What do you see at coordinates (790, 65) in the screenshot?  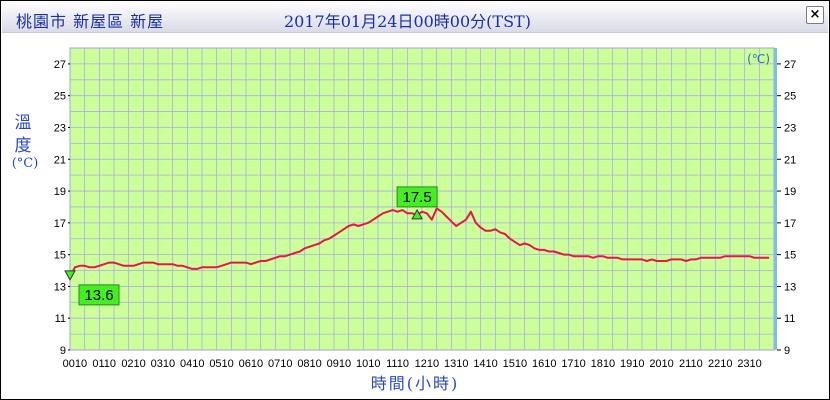 I see `y-tick-label-right: 27` at bounding box center [790, 65].